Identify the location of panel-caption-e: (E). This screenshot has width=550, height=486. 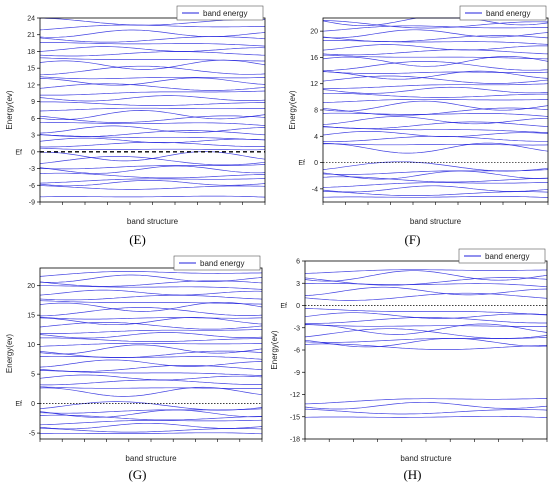
(137, 239).